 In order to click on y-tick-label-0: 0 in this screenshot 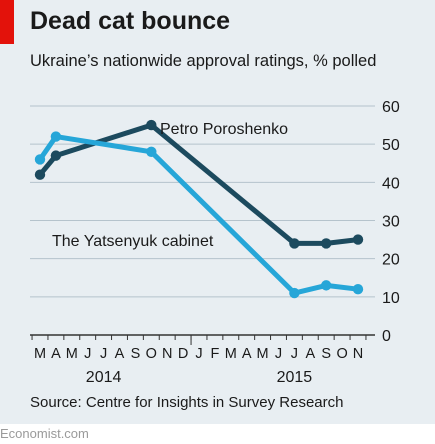, I will do `click(386, 336)`.